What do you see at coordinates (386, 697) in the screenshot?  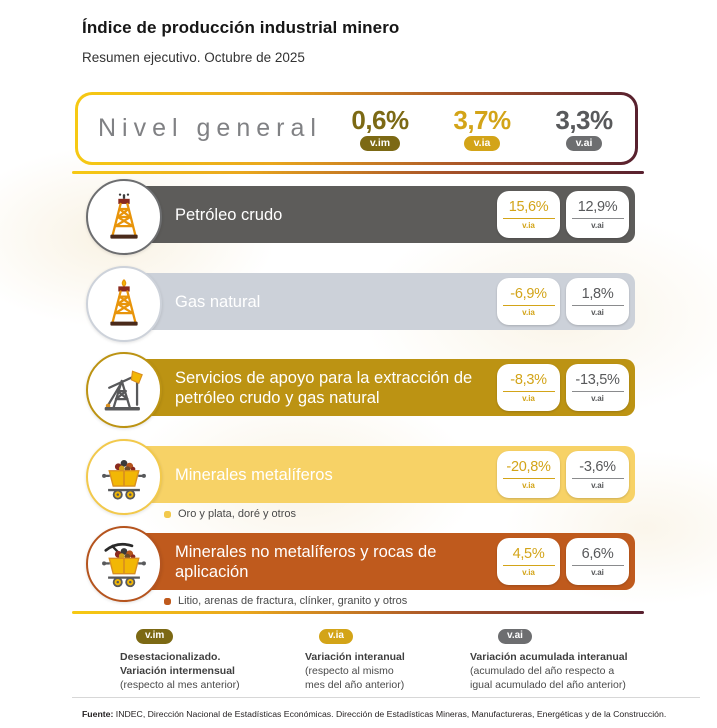 I see `footer-divider` at bounding box center [386, 697].